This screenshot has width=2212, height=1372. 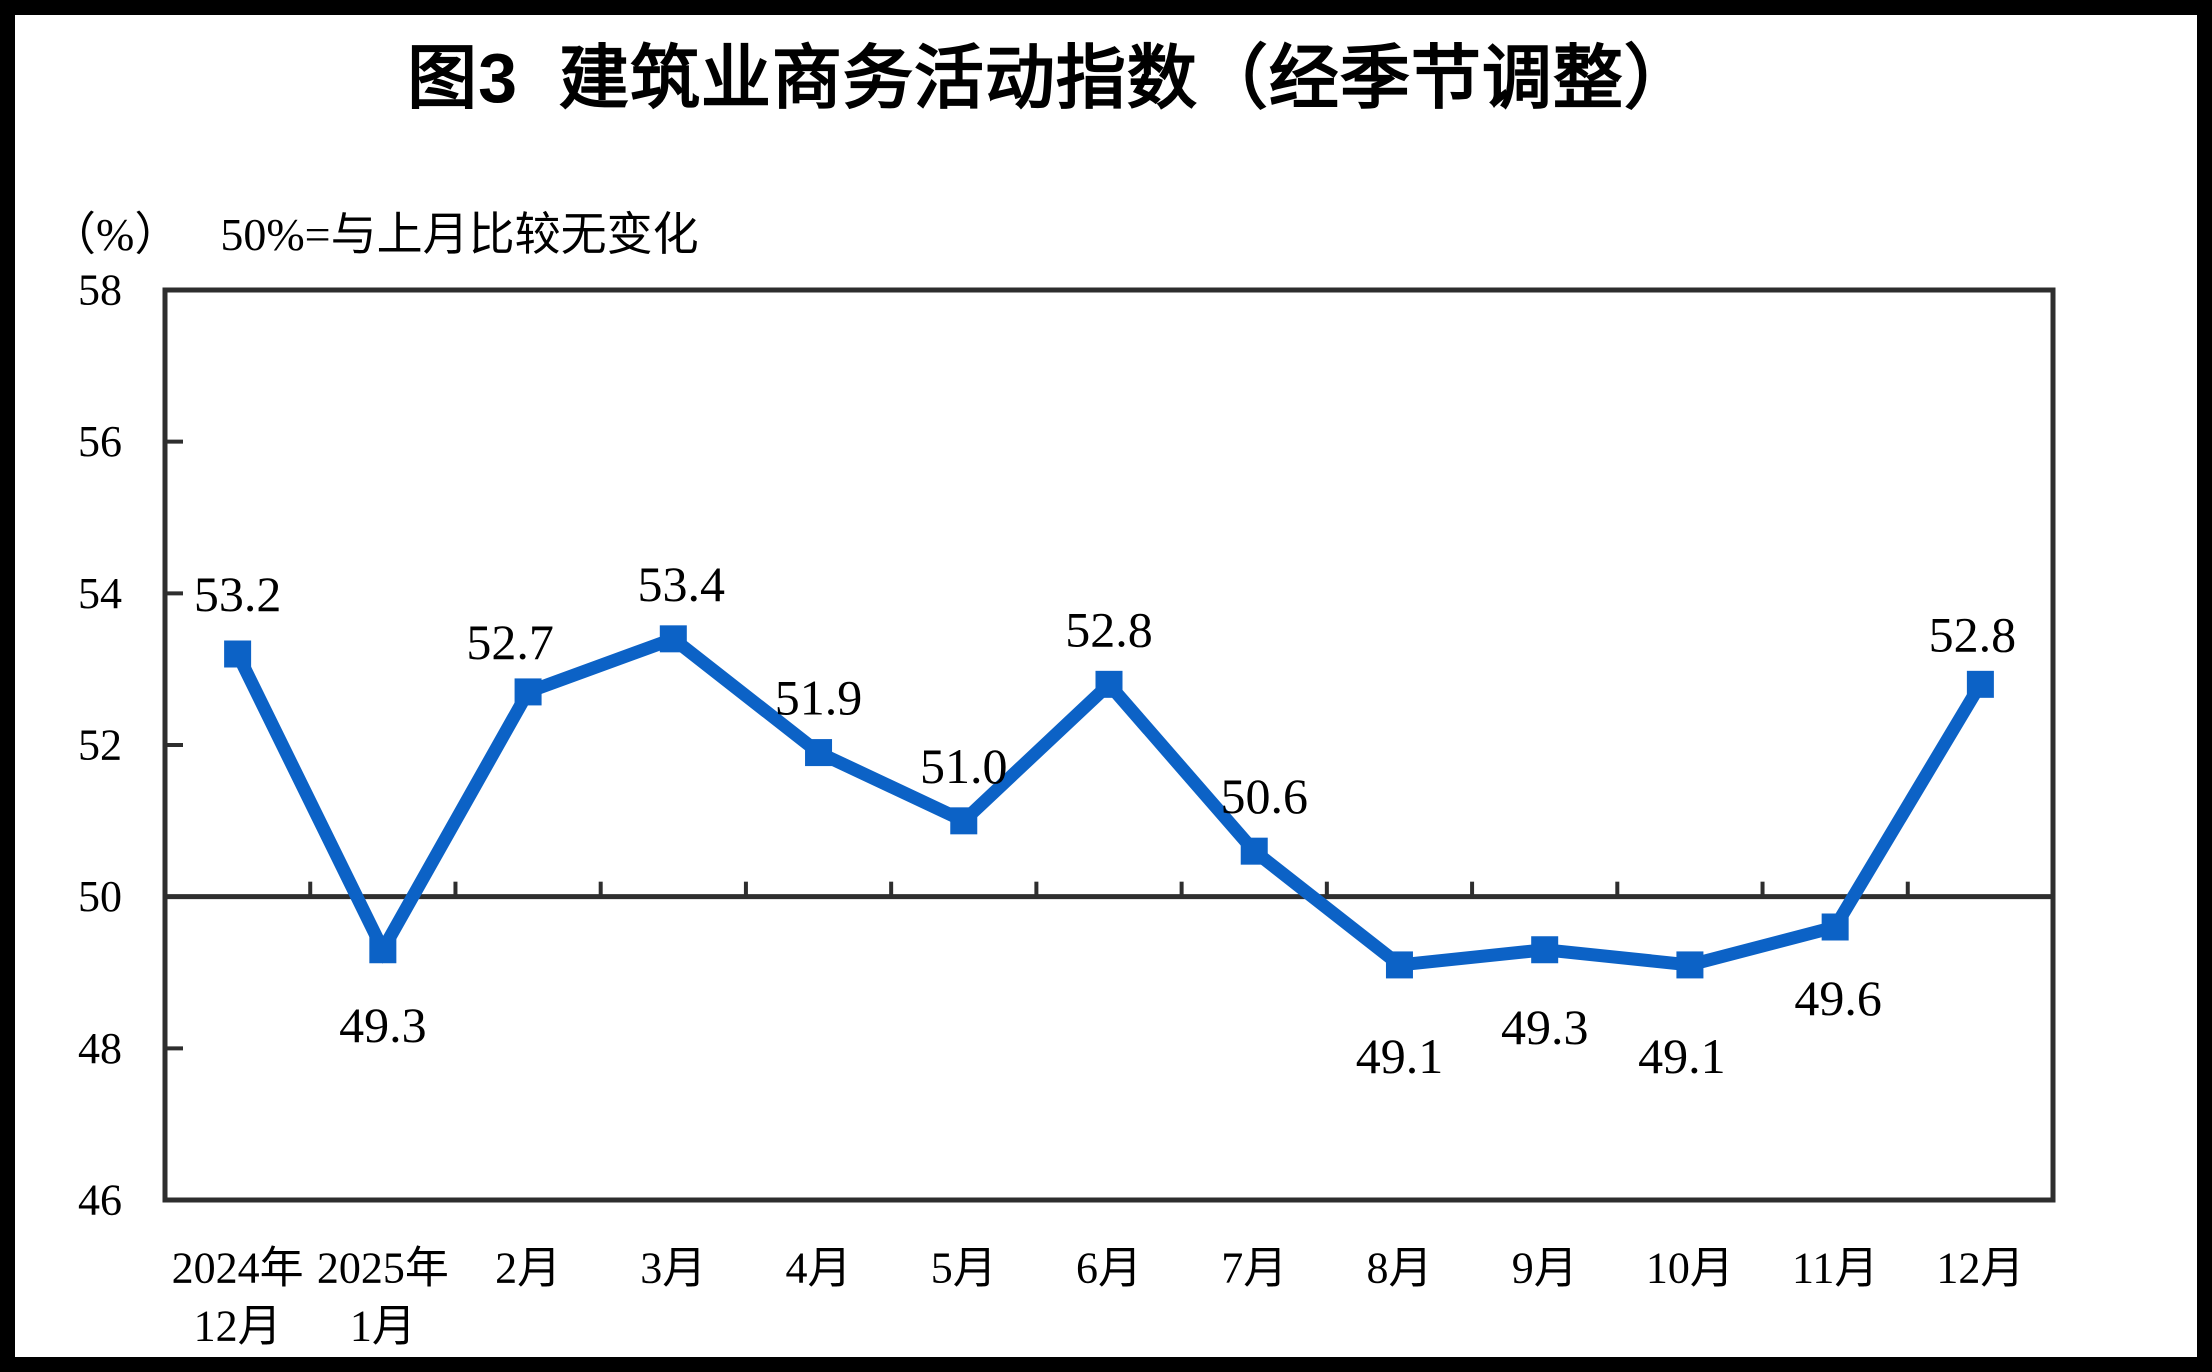 What do you see at coordinates (1838, 998) in the screenshot?
I see `data-label: 49.6` at bounding box center [1838, 998].